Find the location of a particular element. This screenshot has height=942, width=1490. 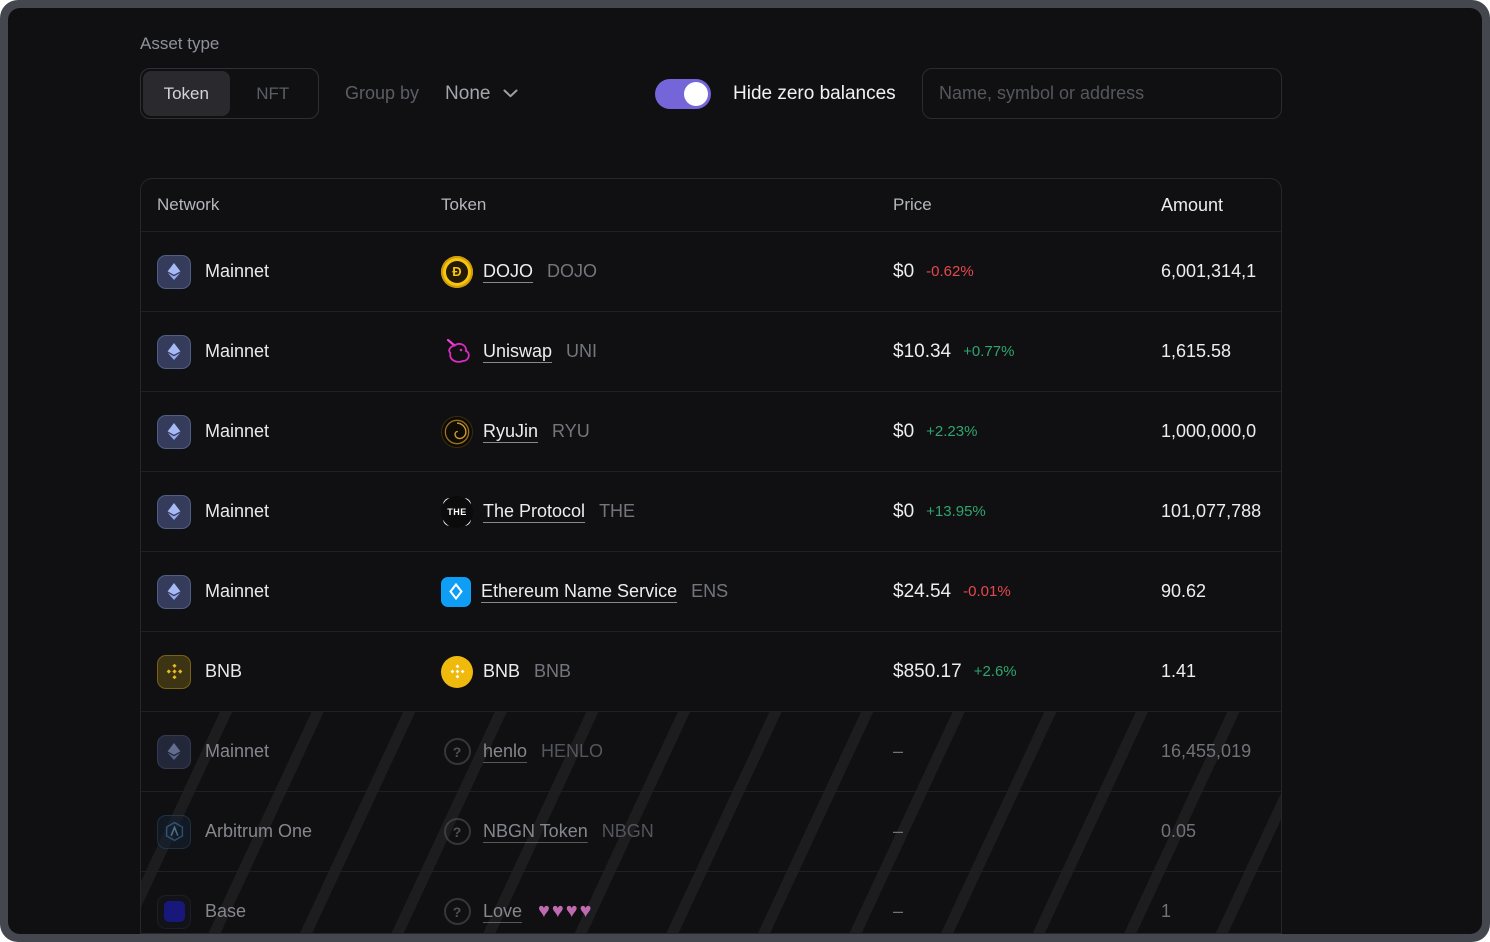

price-change: -0.01% is located at coordinates (987, 591).